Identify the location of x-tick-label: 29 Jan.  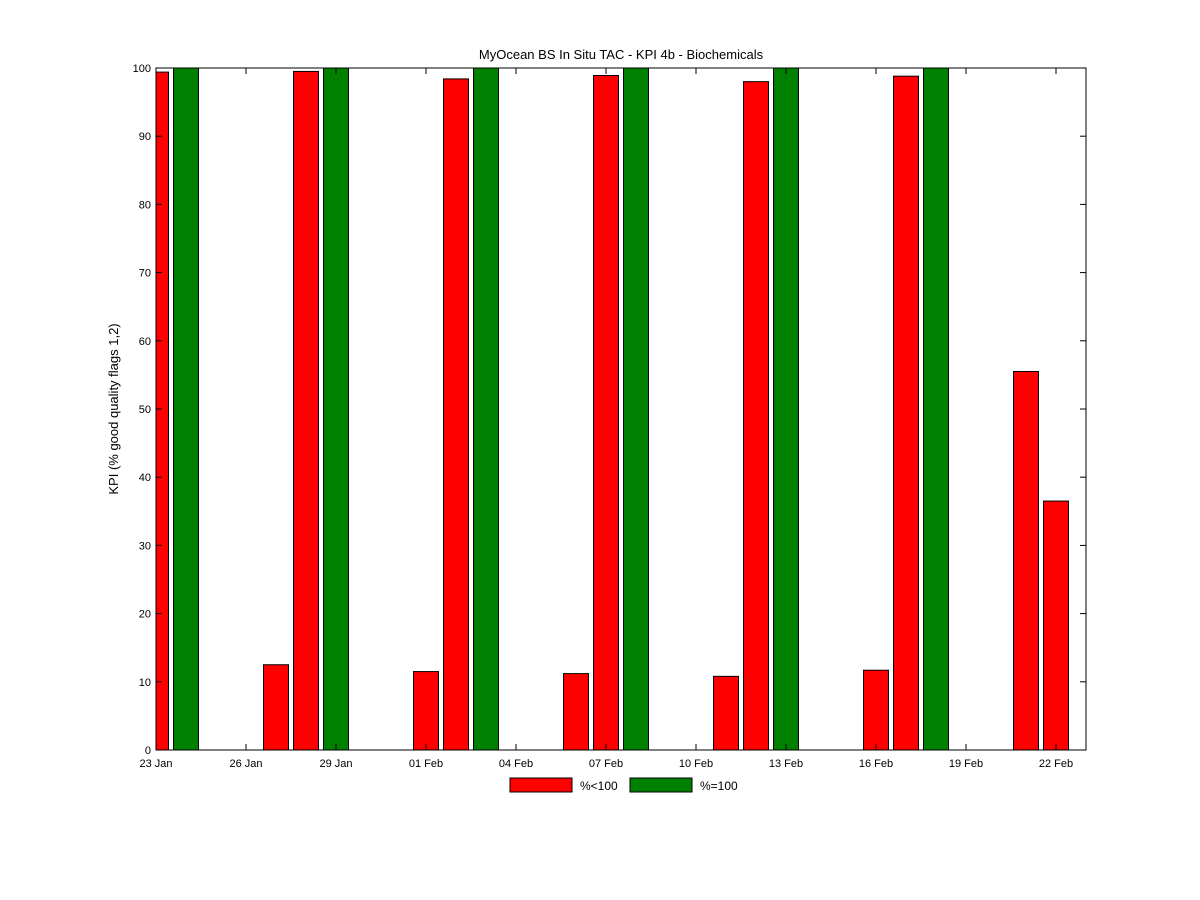
(335, 764).